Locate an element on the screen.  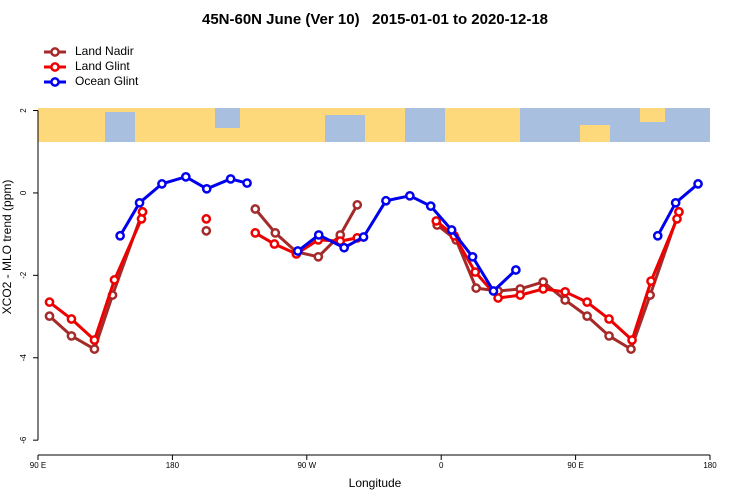
y-tick-label: -4 is located at coordinates (23, 358).